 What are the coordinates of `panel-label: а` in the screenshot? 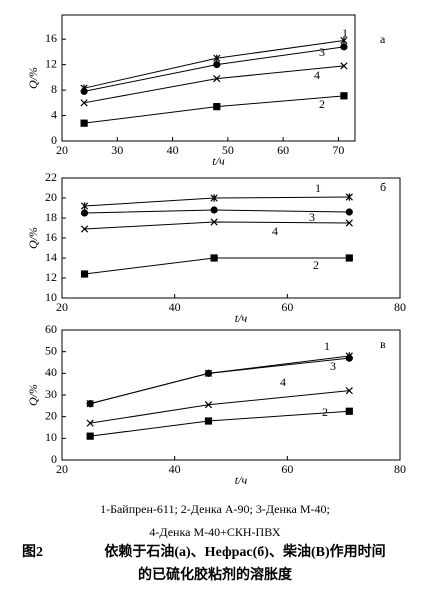 It's located at (383, 39).